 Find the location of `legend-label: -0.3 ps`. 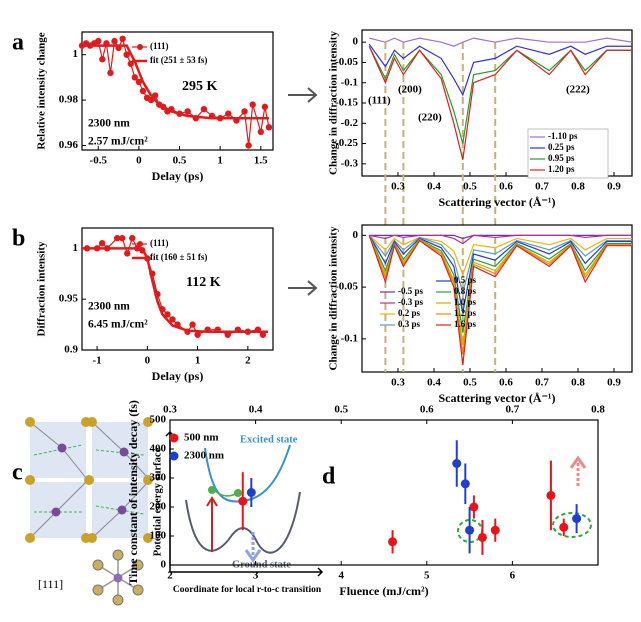

legend-label: -0.3 ps is located at coordinates (411, 302).